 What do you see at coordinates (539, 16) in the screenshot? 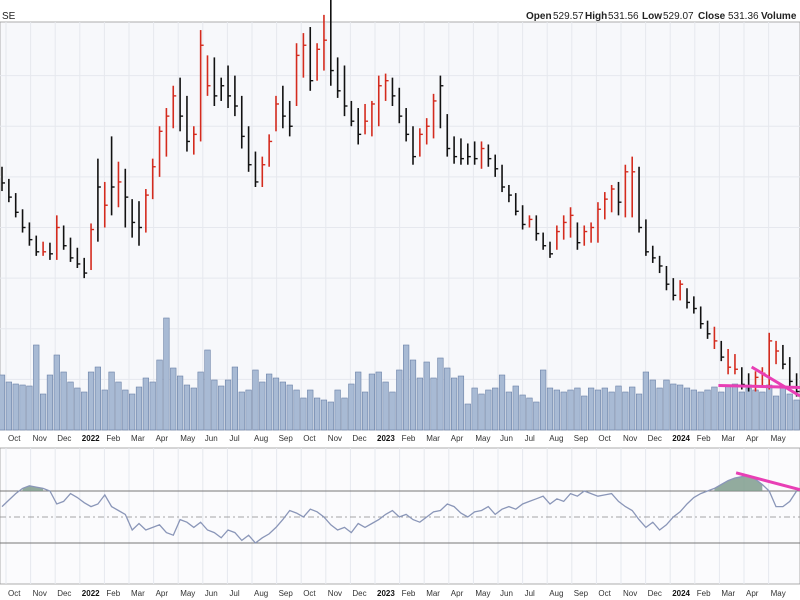
I see `open-label-text: Open` at bounding box center [539, 16].